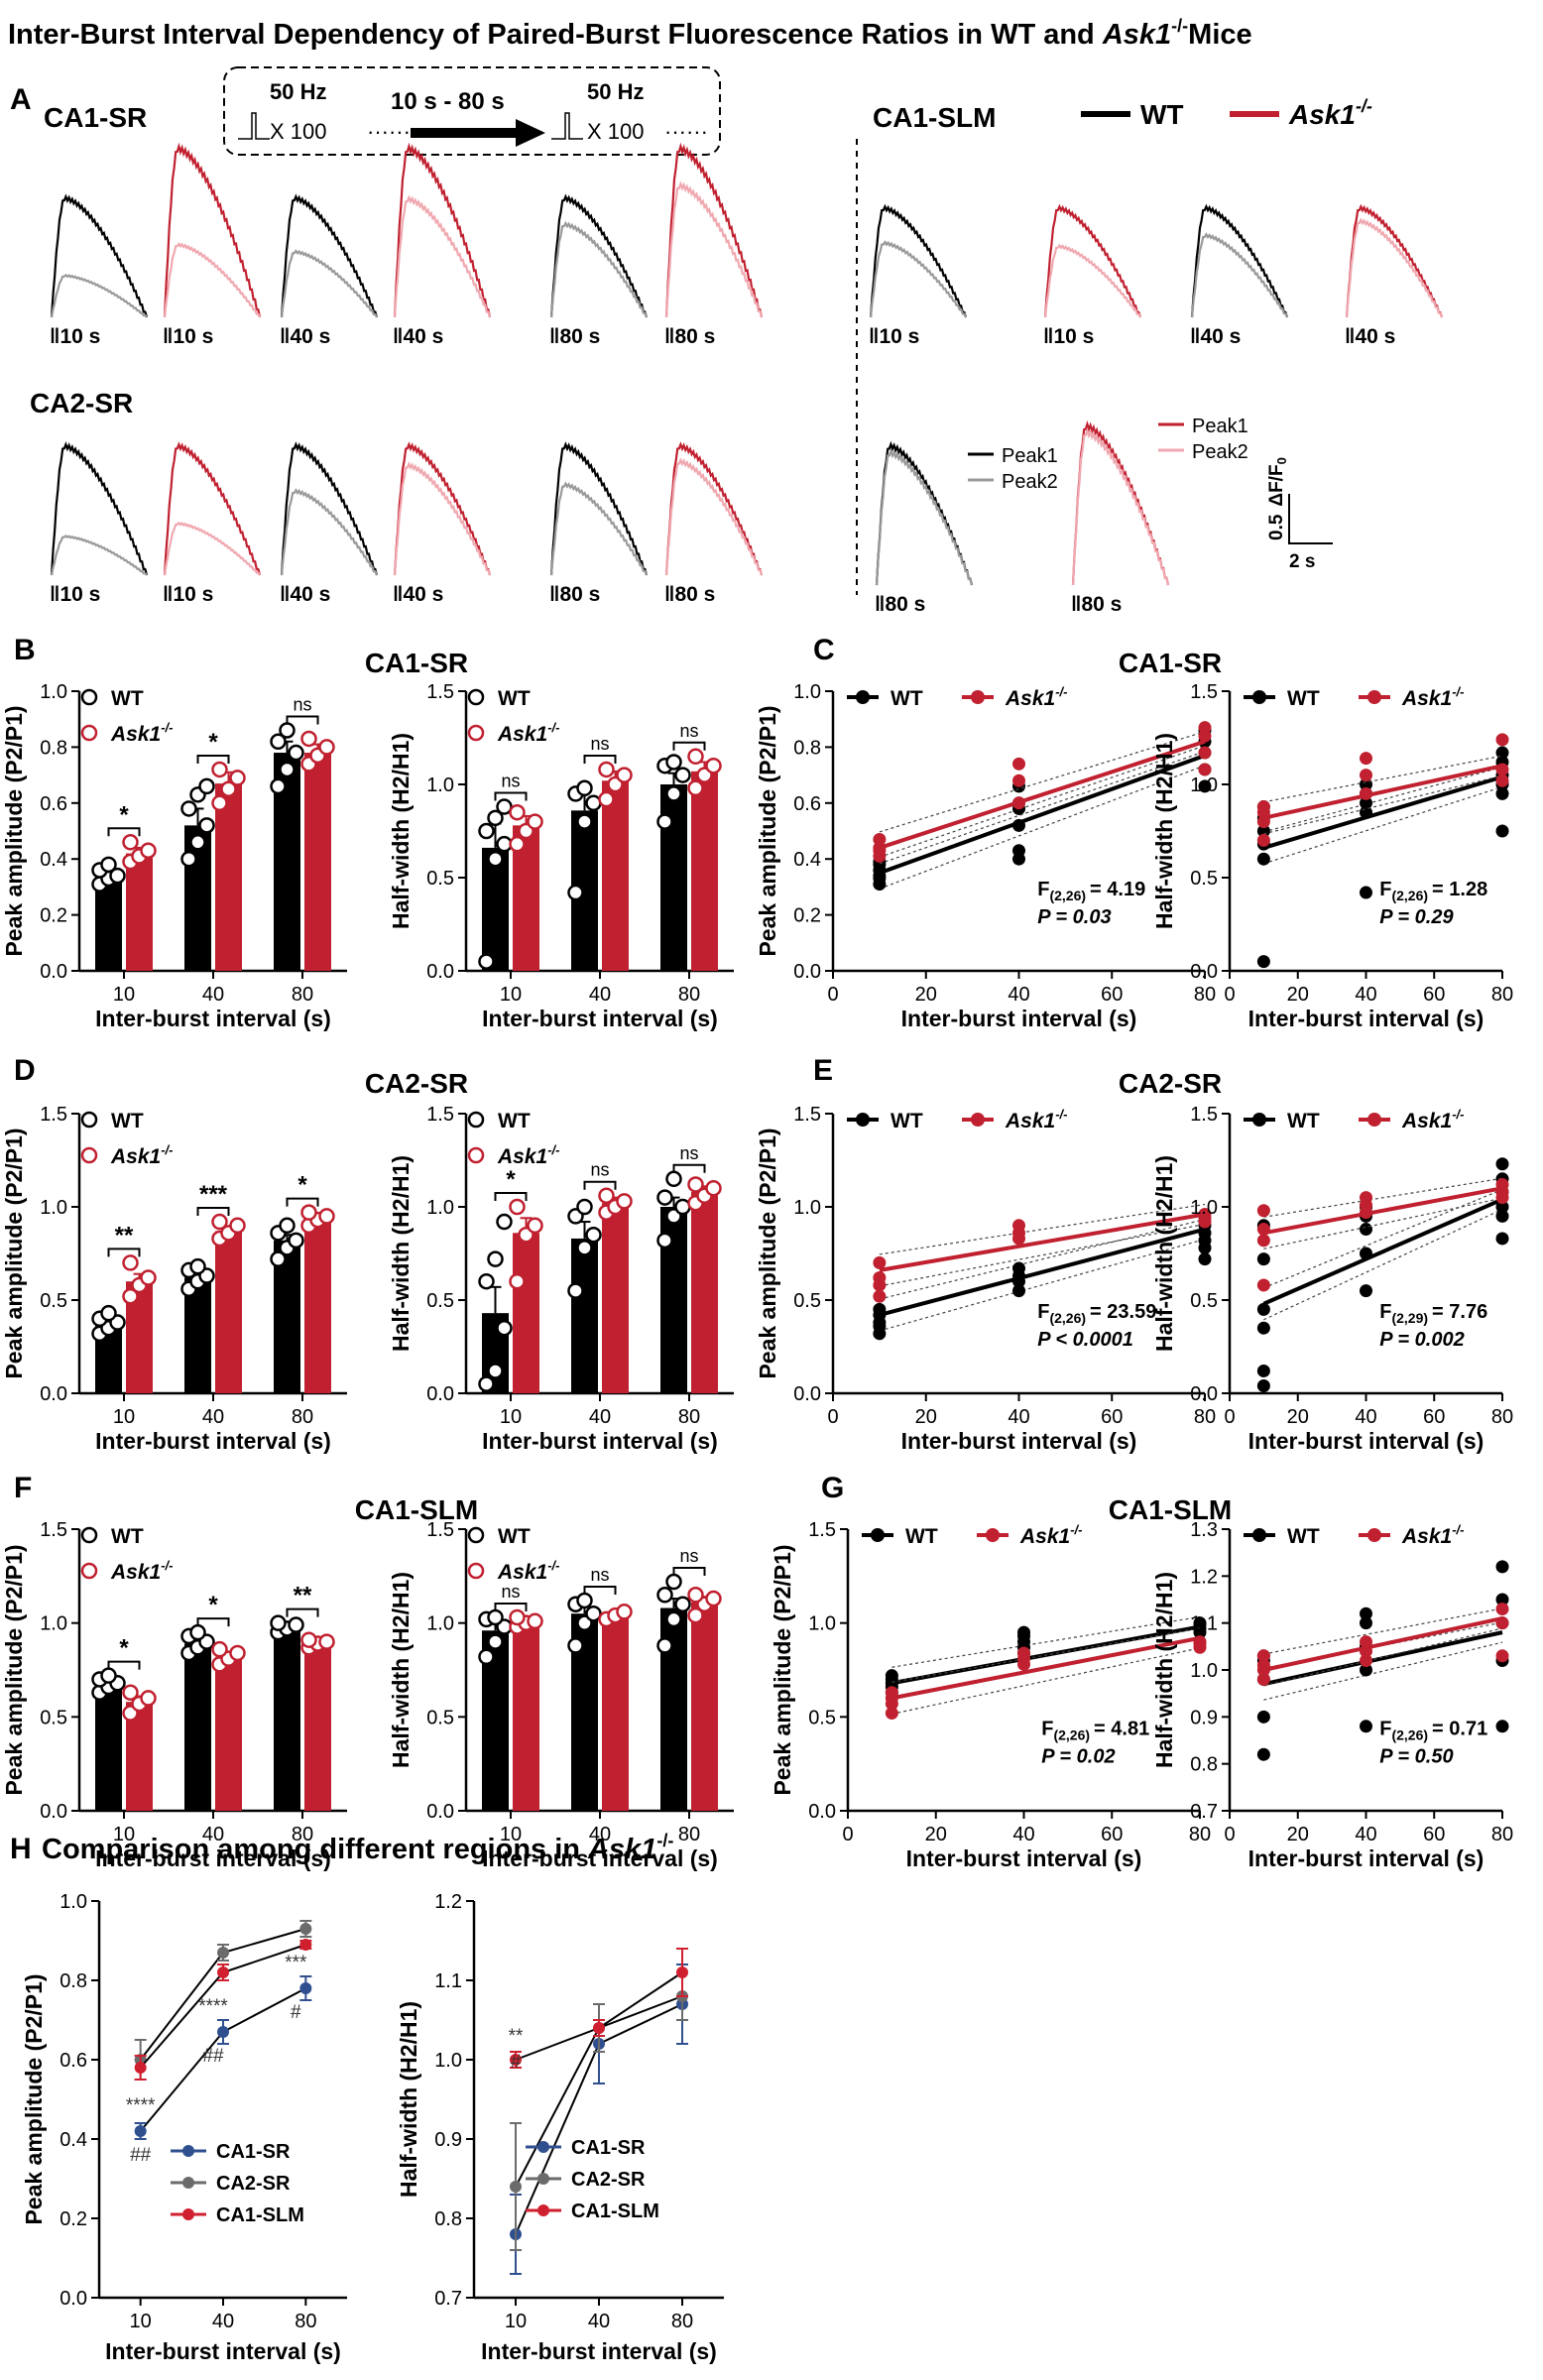 Image resolution: width=1543 pixels, height=2380 pixels. What do you see at coordinates (213, 2006) in the screenshot?
I see `sig-annotation: ****` at bounding box center [213, 2006].